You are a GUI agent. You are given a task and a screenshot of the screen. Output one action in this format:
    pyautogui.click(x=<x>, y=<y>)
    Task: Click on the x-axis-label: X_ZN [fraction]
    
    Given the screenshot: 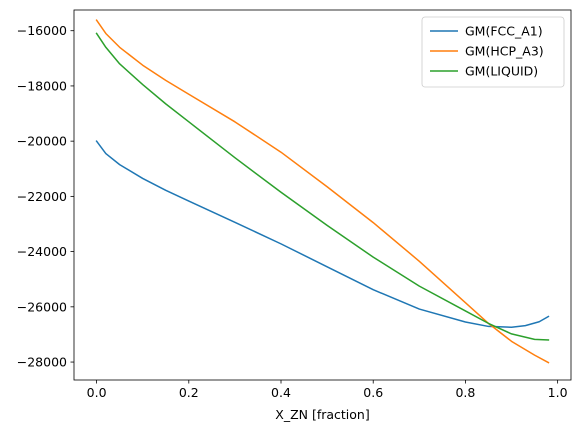 What is the action you would take?
    pyautogui.click(x=322, y=414)
    